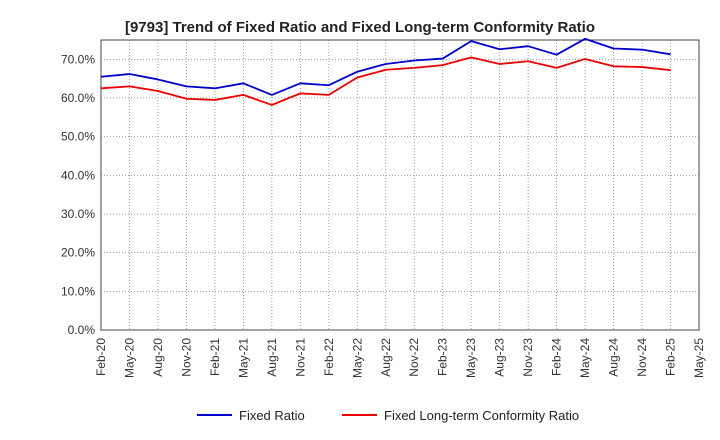 This screenshot has width=720, height=440. I want to click on x-tick-label: May-20, so click(129, 358).